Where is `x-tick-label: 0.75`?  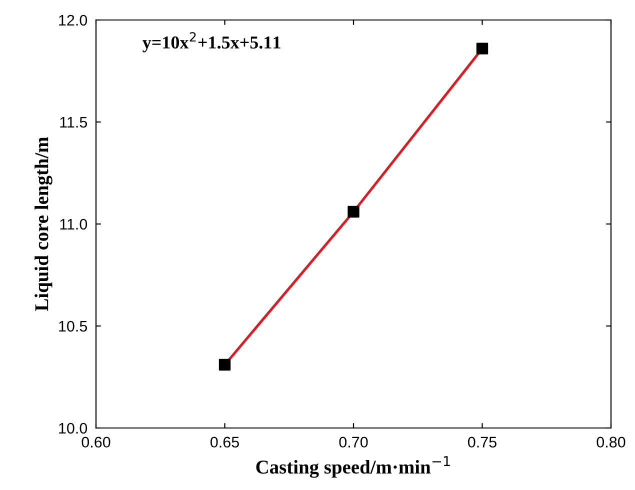
x-tick-label: 0.75 is located at coordinates (482, 442).